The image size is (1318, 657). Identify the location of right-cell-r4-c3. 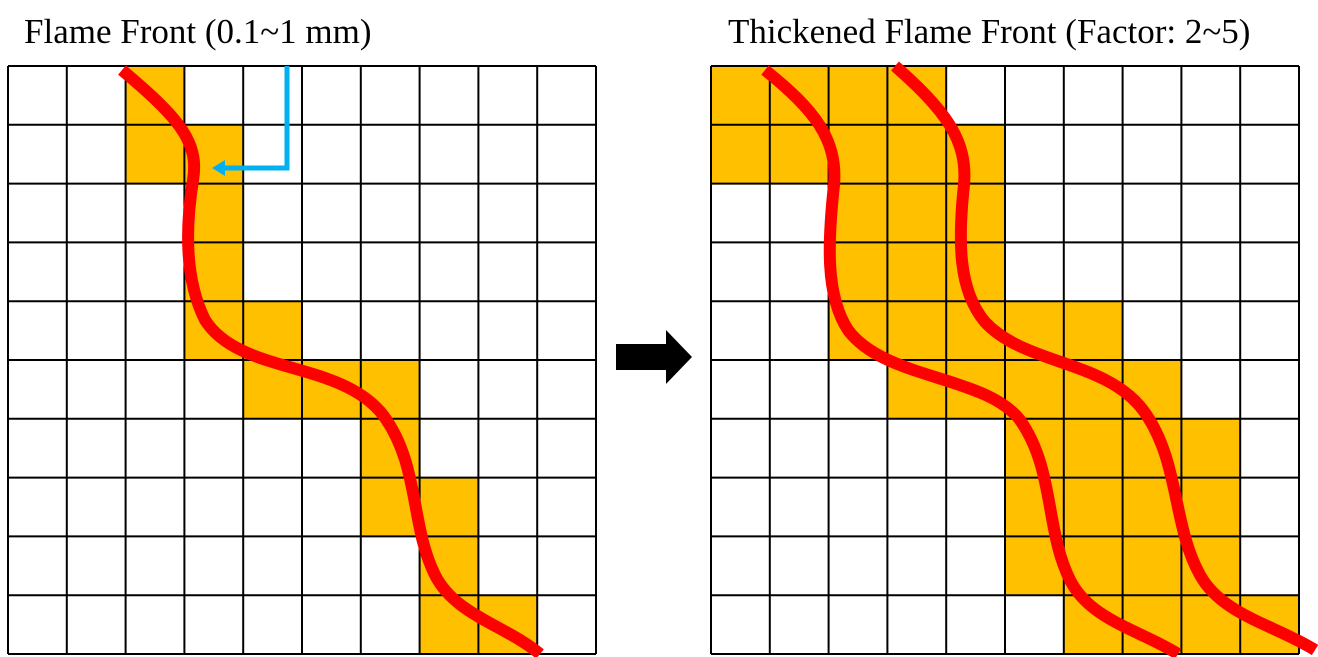
(917, 330).